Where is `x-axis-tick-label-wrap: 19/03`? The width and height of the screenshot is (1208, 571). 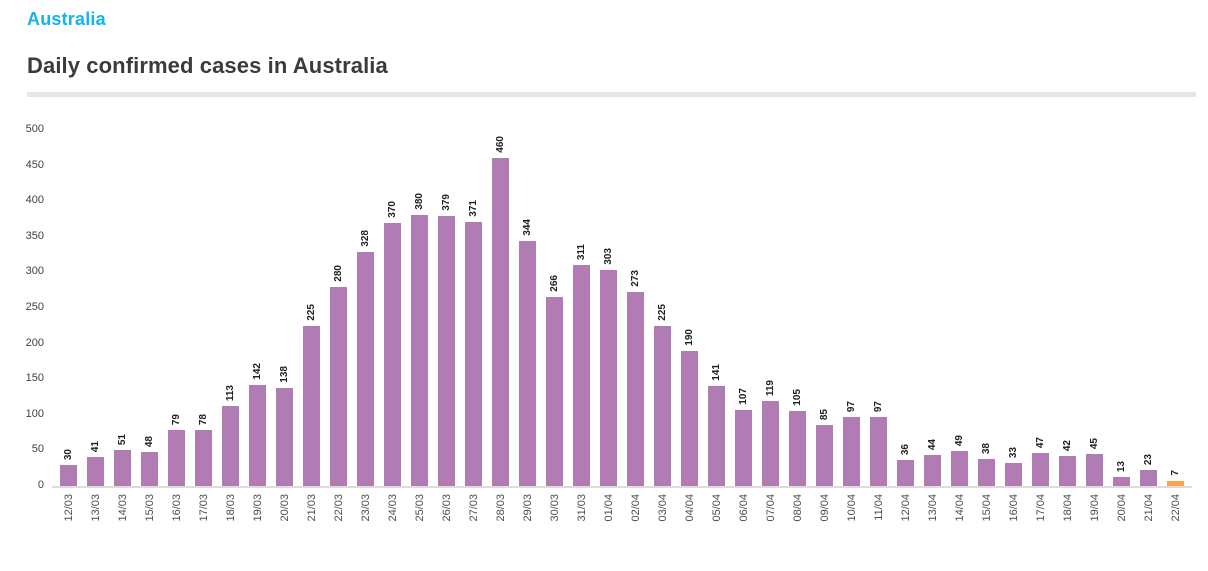 x-axis-tick-label-wrap: 19/03 is located at coordinates (257, 508).